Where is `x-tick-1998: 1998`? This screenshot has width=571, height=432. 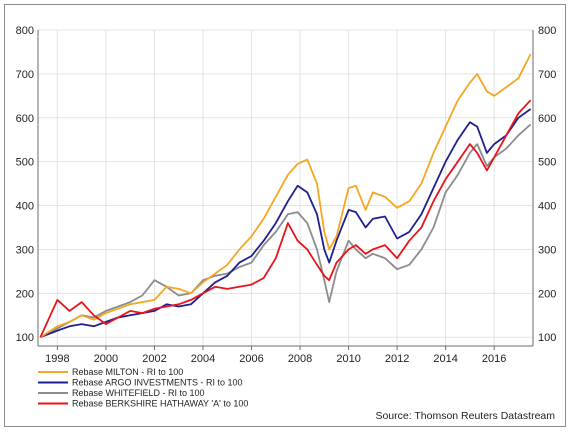 x-tick-1998: 1998 is located at coordinates (57, 359).